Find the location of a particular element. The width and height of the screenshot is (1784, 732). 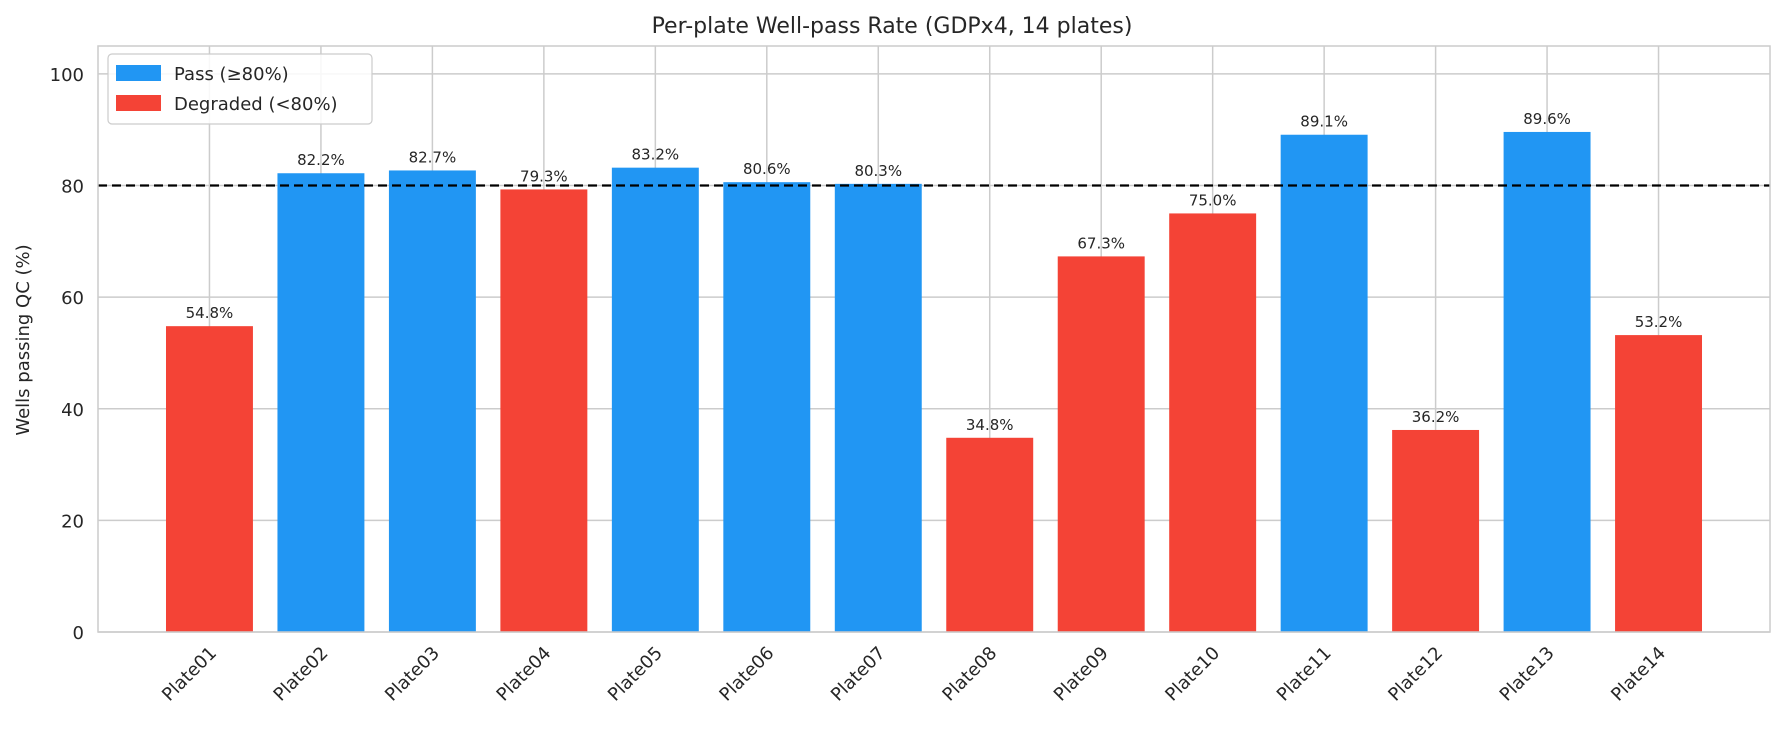

bar-plate02 is located at coordinates (321, 402).